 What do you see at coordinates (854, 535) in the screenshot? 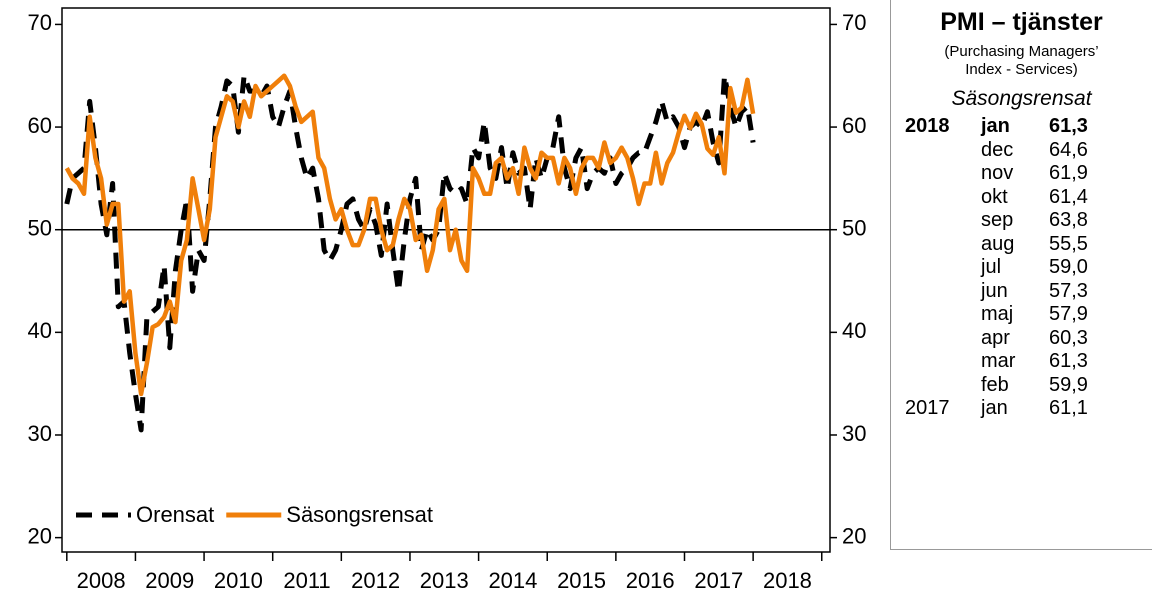
I see `y2-tick-label: 20` at bounding box center [854, 535].